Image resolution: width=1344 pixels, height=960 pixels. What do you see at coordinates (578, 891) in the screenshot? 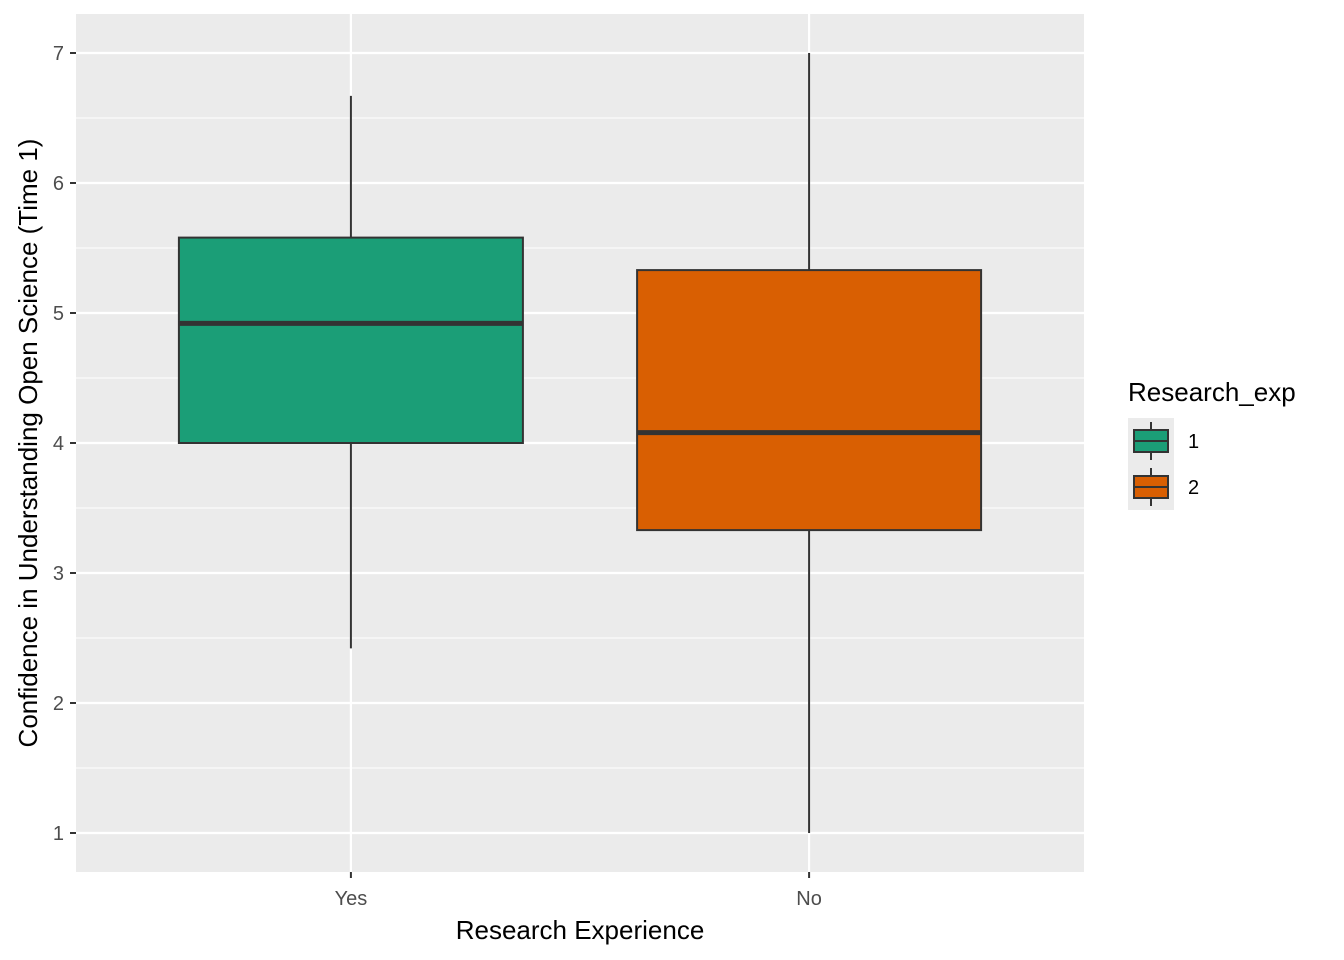
I see `x-axis: Yes No` at bounding box center [578, 891].